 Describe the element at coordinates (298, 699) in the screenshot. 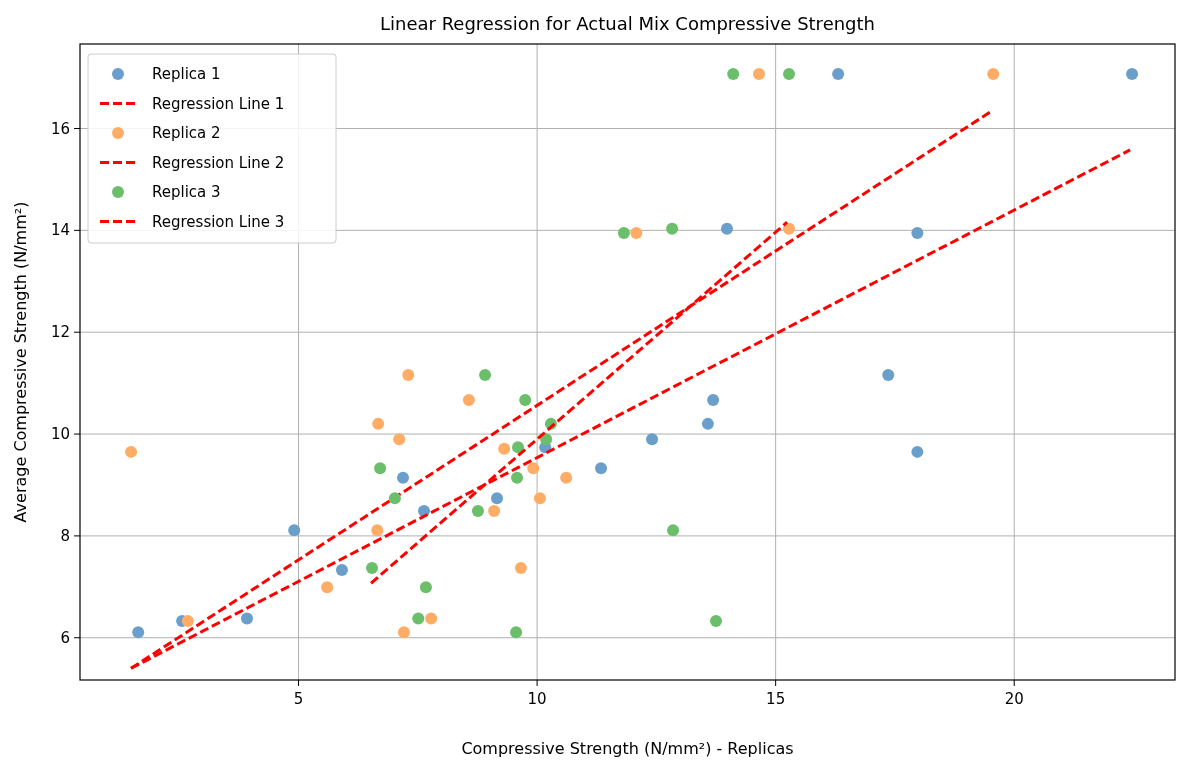

I see `x-tick-label: 5` at that location.